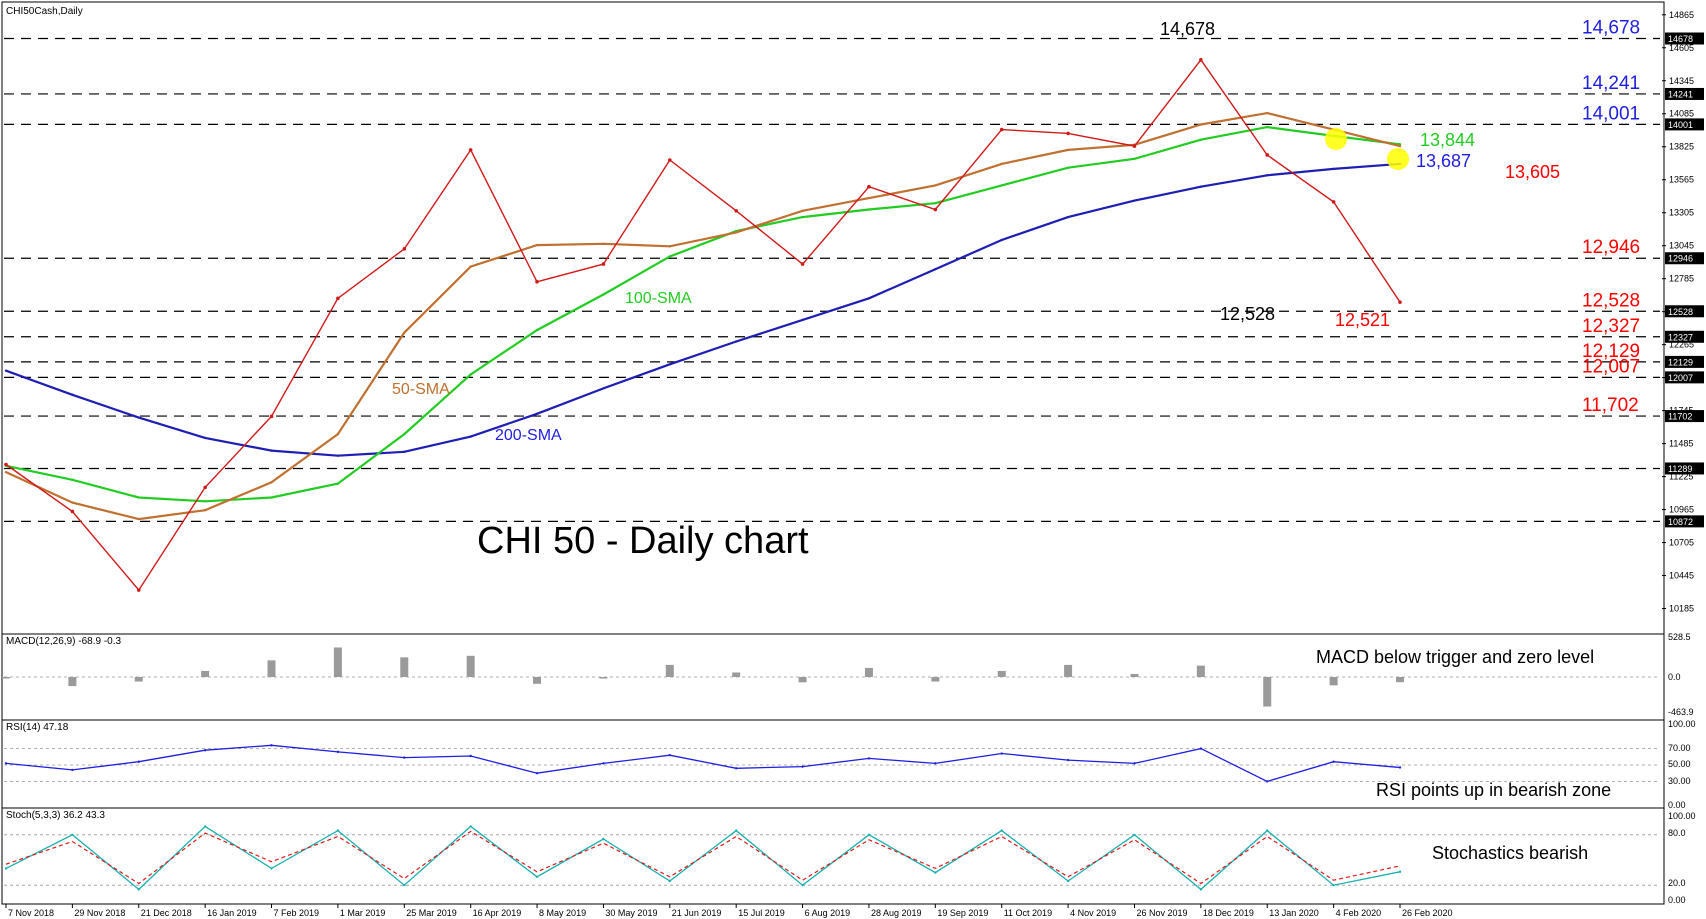 The height and width of the screenshot is (919, 1706). I want to click on label-100-sma: 100-SMA, so click(658, 298).